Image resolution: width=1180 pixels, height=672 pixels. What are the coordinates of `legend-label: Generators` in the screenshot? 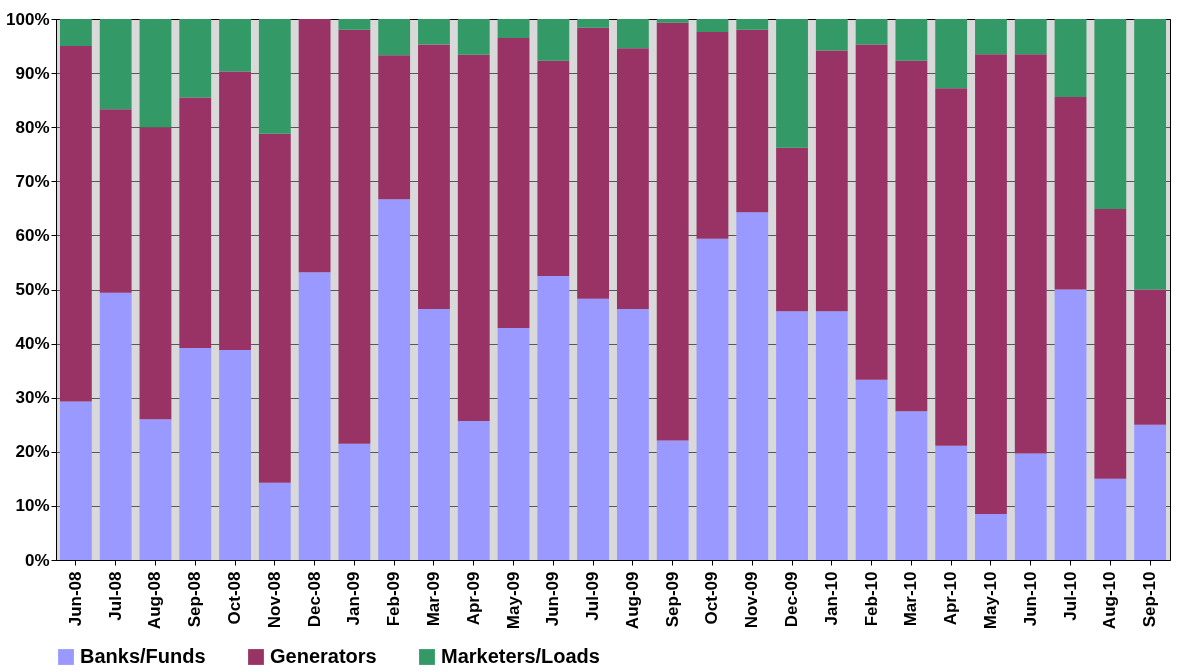 It's located at (323, 656).